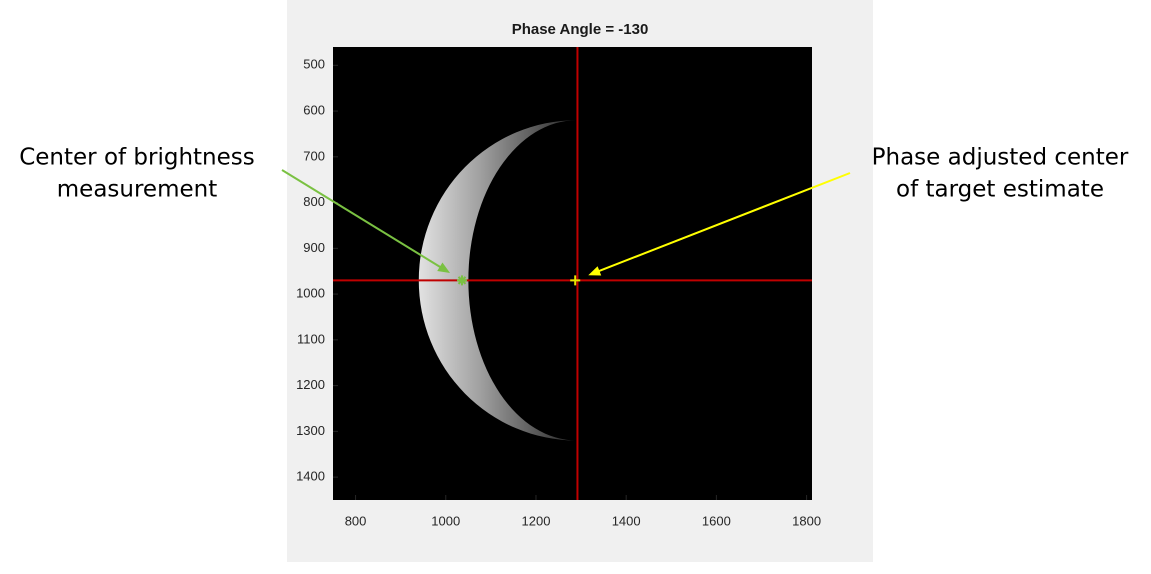 This screenshot has height=574, width=1151. What do you see at coordinates (314, 201) in the screenshot?
I see `y-tick-label: 800` at bounding box center [314, 201].